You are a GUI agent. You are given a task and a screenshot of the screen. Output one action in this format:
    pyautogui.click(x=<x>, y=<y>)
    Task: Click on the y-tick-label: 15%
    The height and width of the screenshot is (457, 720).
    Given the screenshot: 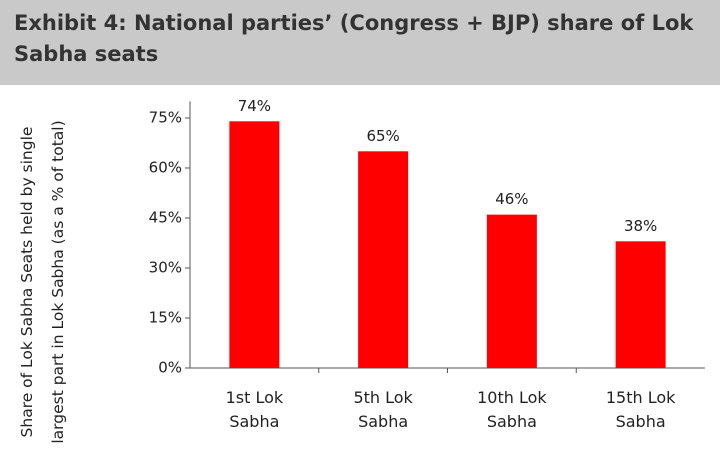 What is the action you would take?
    pyautogui.click(x=165, y=317)
    